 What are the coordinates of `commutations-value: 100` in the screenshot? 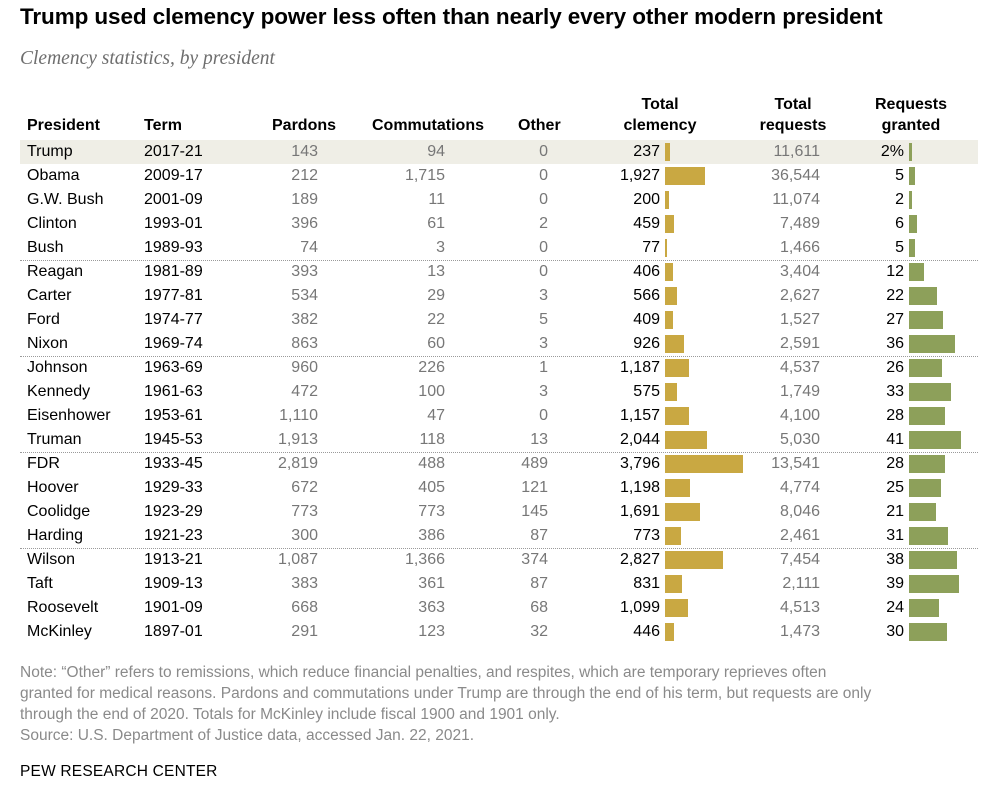 It's located at (431, 391).